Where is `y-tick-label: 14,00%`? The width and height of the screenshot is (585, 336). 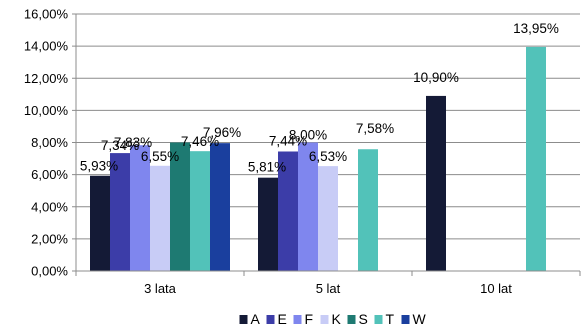
y-tick-label: 14,00% is located at coordinates (46, 46).